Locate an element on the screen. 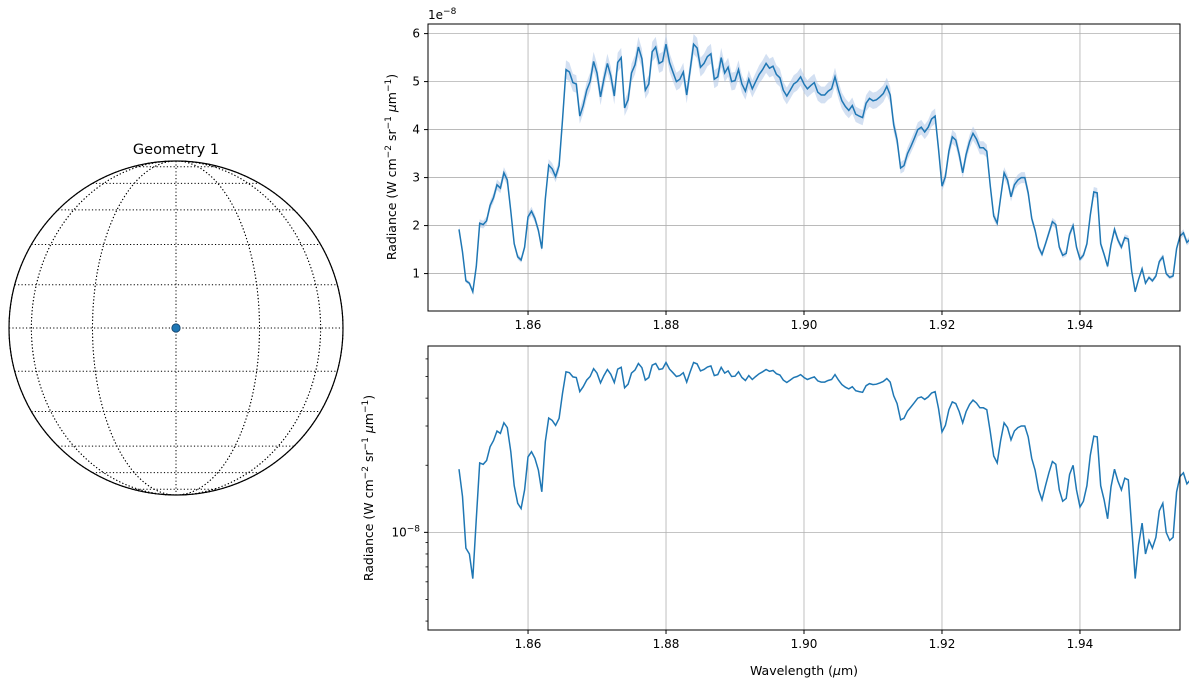 This screenshot has width=1189, height=689. bottom-x-tick-label: 1.92 is located at coordinates (942, 644).